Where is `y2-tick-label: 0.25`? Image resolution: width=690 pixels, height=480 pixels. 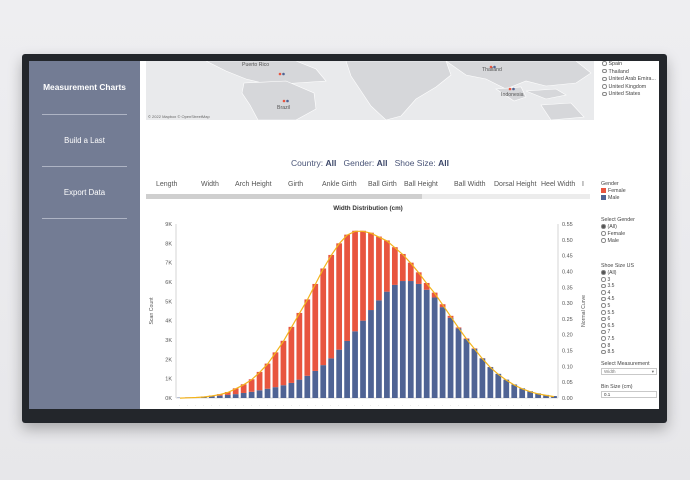
y2-tick-label: 0.25 is located at coordinates (567, 320).